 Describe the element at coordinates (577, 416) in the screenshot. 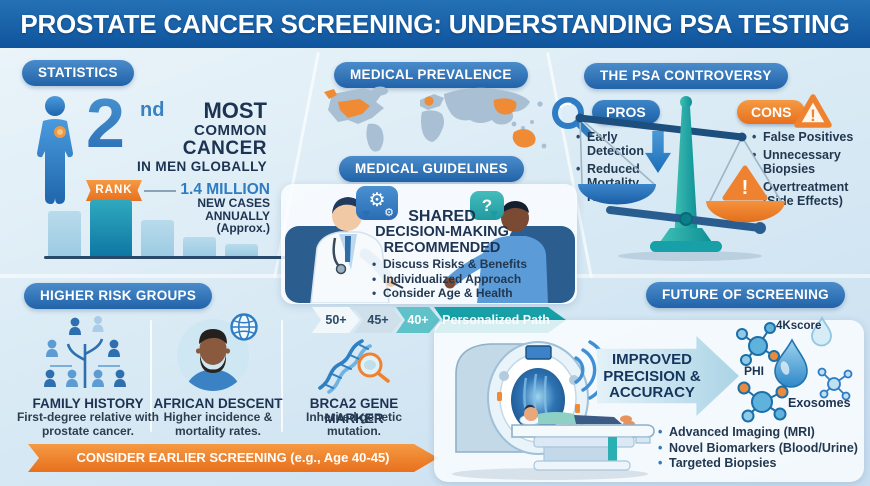

I see `mri-patient-figure` at that location.